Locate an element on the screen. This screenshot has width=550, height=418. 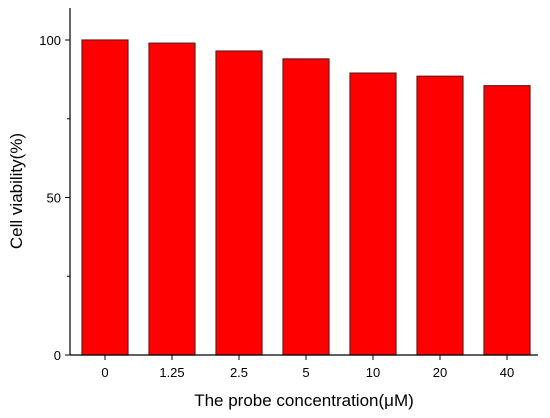
y-ticks-group: 0 50 100 is located at coordinates (54, 198).